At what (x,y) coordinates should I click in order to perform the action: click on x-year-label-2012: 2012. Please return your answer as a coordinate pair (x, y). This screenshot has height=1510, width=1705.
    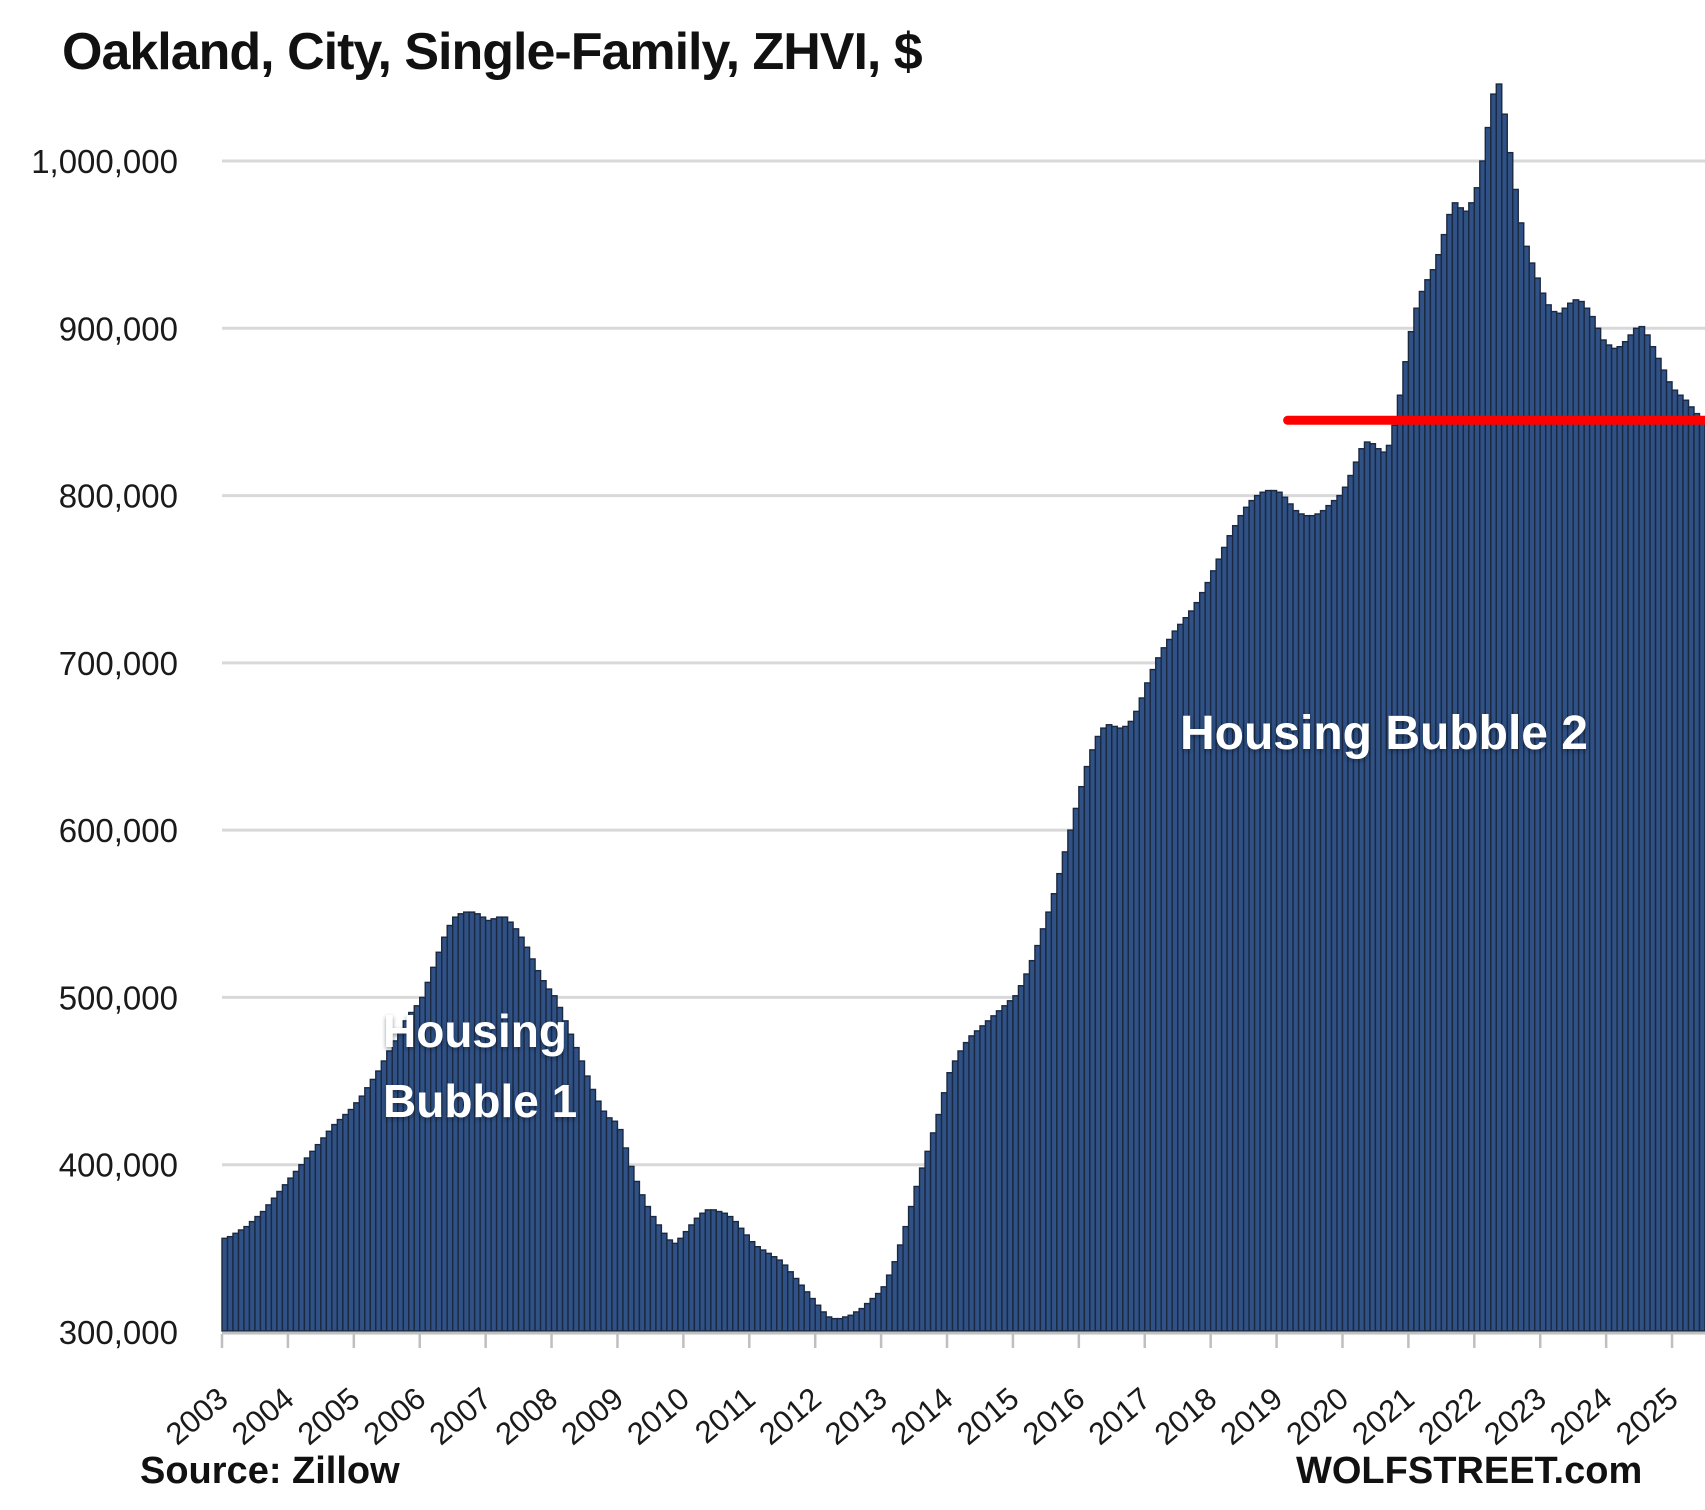
    Looking at the image, I should click on (789, 1416).